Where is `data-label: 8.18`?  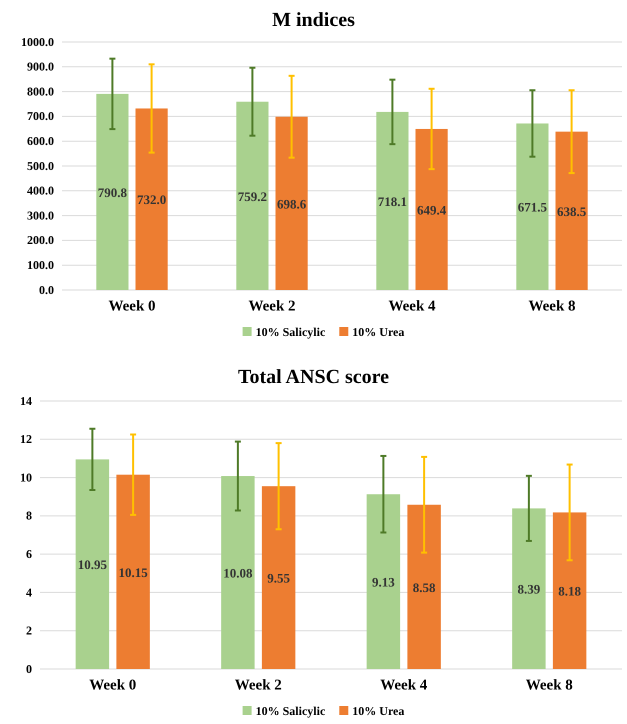
data-label: 8.18 is located at coordinates (570, 591).